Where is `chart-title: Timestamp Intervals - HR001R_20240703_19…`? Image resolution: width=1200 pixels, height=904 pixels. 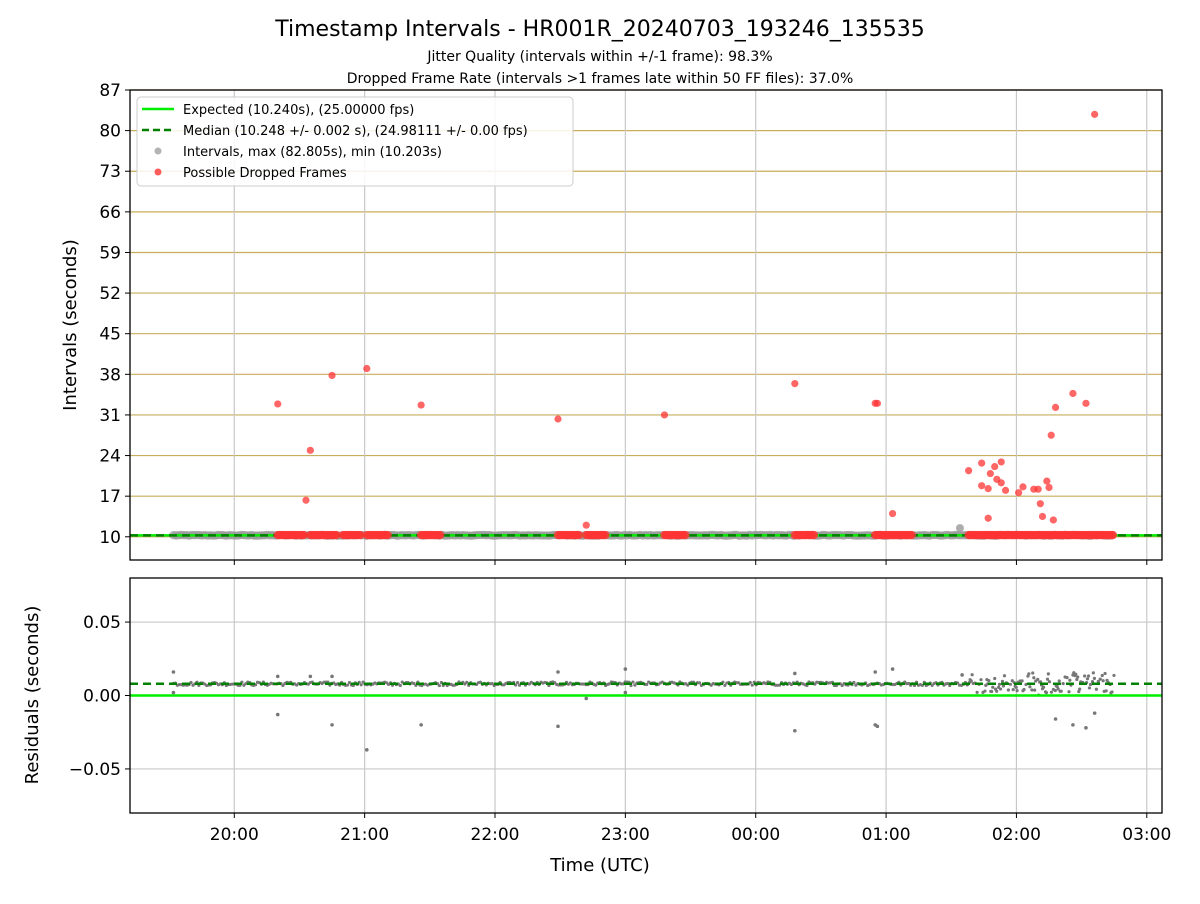 chart-title: Timestamp Intervals - HR001R_20240703_19… is located at coordinates (599, 29).